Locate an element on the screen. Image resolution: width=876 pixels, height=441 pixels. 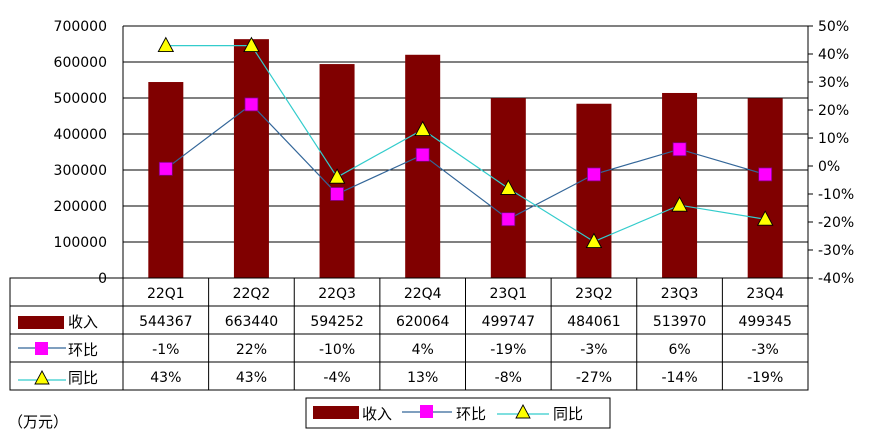
qoq-point-22Q4 is located at coordinates (422, 154).